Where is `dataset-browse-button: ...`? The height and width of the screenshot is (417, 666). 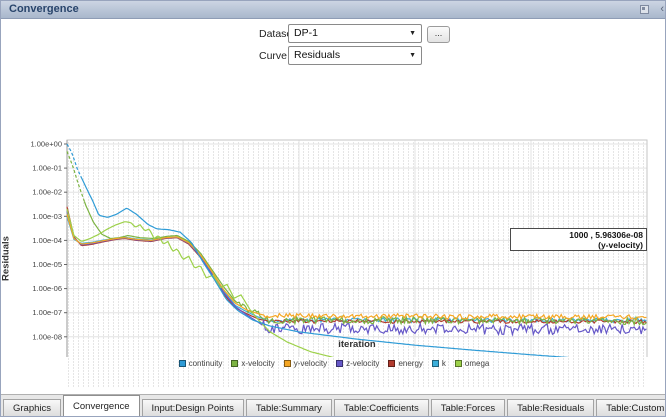
dataset-browse-button: ... is located at coordinates (438, 34).